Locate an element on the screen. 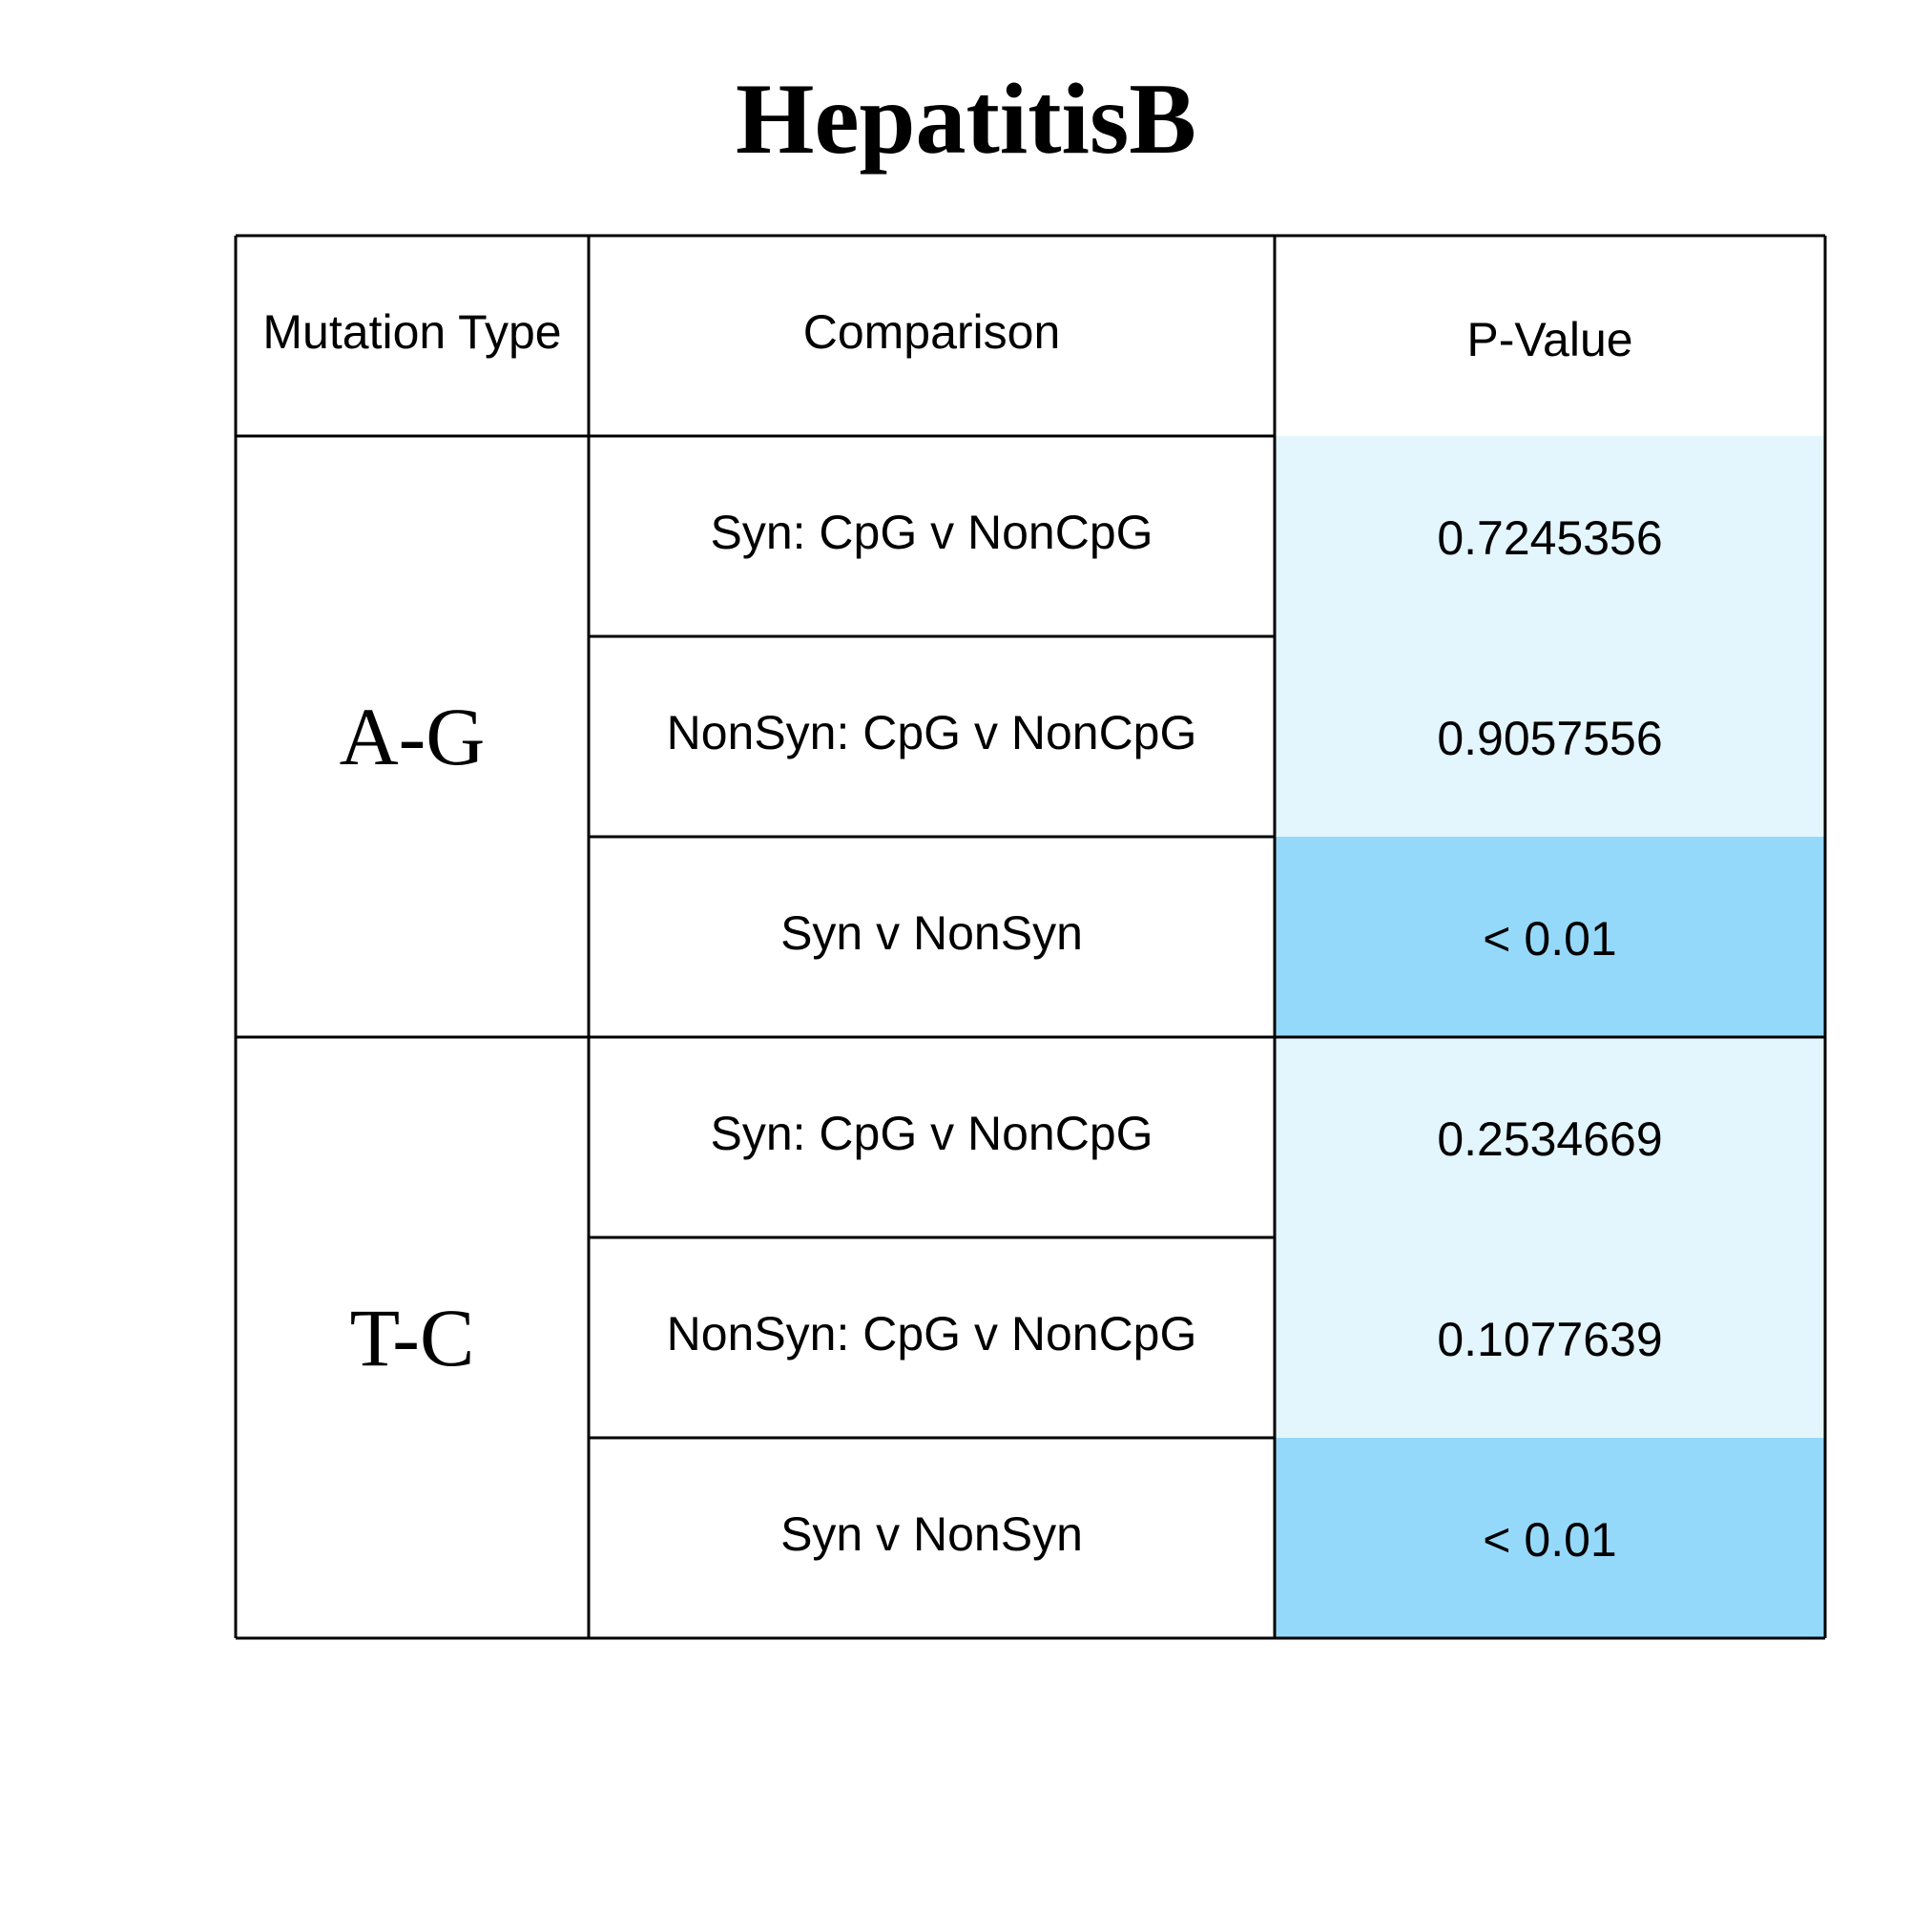 This screenshot has height=1932, width=1932. mutation-type-label: A-G is located at coordinates (413, 736).